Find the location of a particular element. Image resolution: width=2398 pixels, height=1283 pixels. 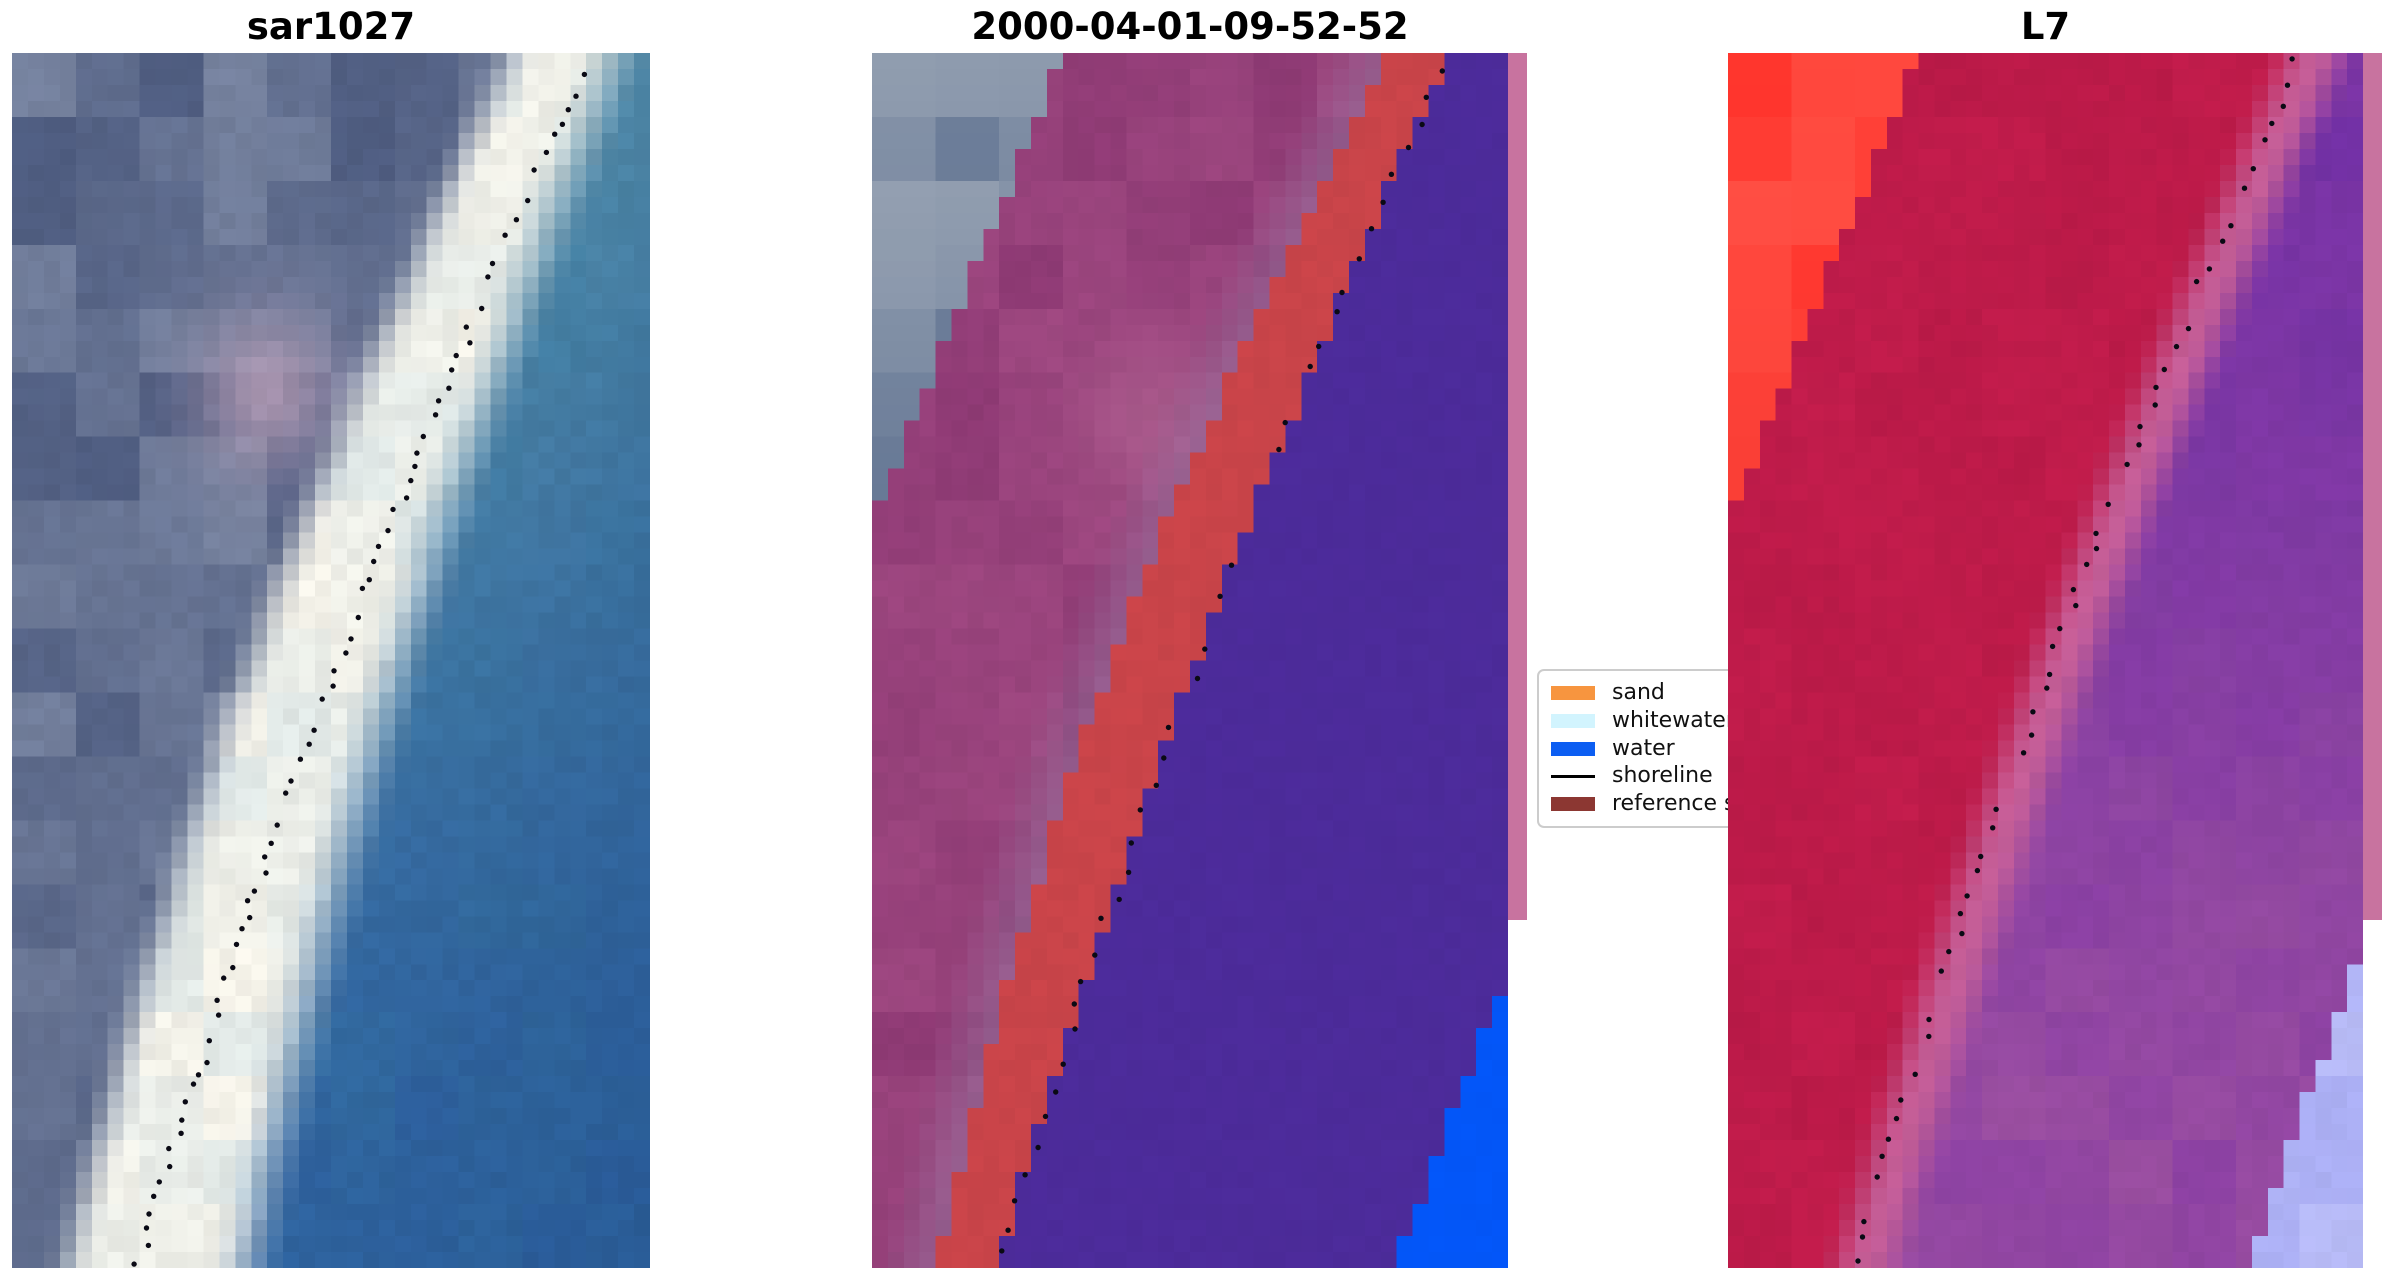

legend-item-reference-shoreline: reference sh is located at coordinates (1673, 804).